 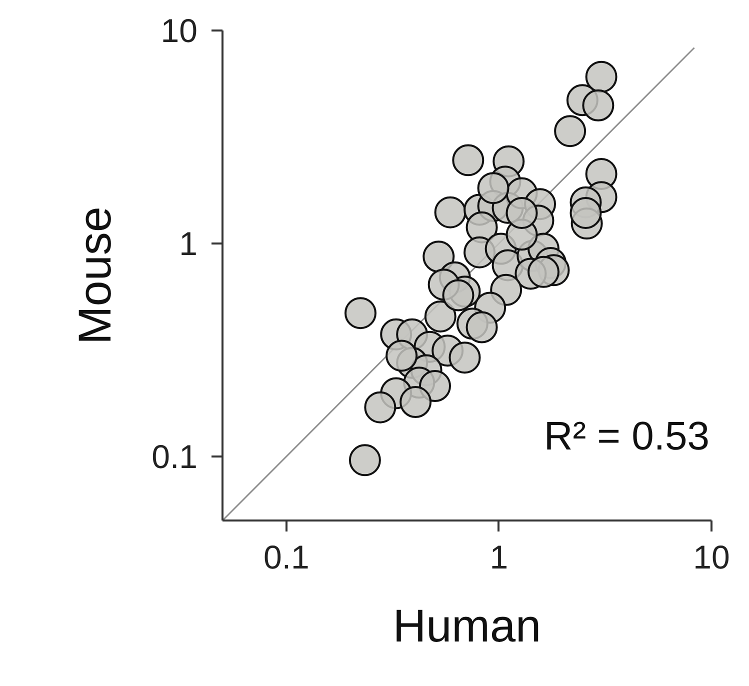 What do you see at coordinates (94, 275) in the screenshot?
I see `y-axis-title: Mouse` at bounding box center [94, 275].